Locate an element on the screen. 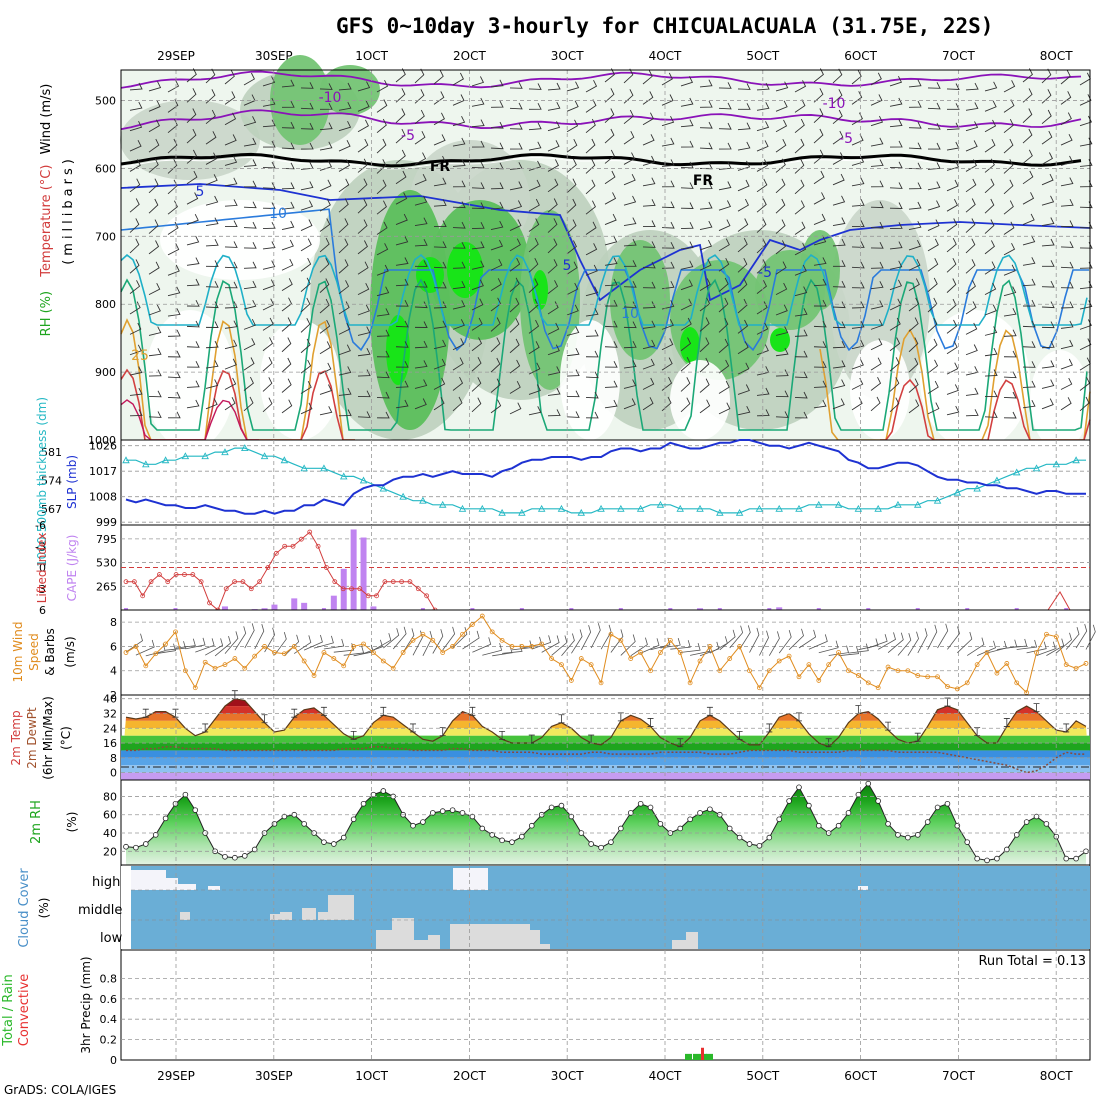  clear-pocket is located at coordinates (240, 240).